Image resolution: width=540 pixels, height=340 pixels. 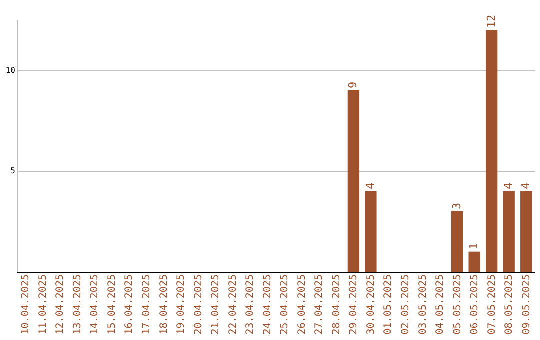 What do you see at coordinates (353, 85) in the screenshot?
I see `data-label: 9` at bounding box center [353, 85].